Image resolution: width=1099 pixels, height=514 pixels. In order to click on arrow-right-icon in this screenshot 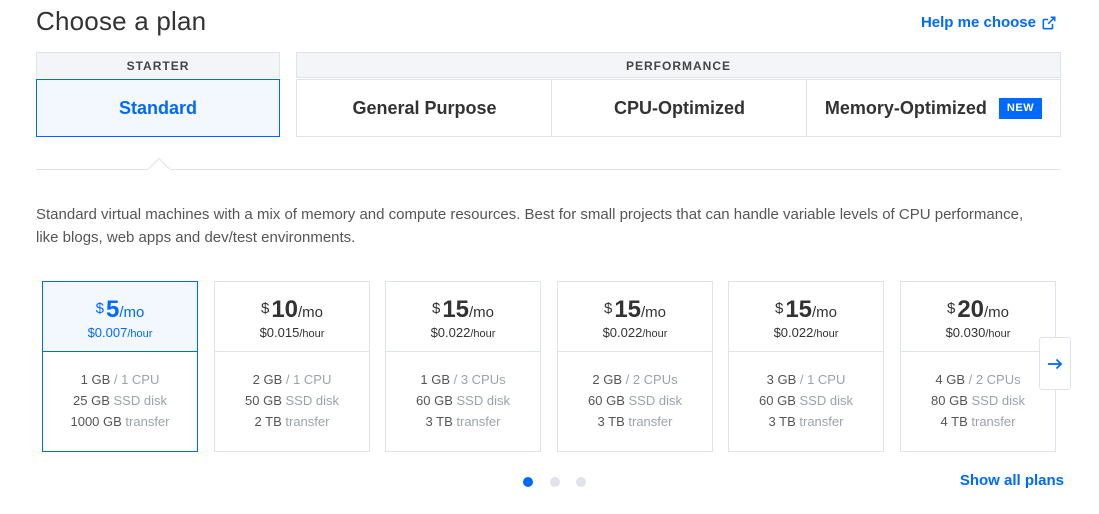, I will do `click(1055, 363)`.